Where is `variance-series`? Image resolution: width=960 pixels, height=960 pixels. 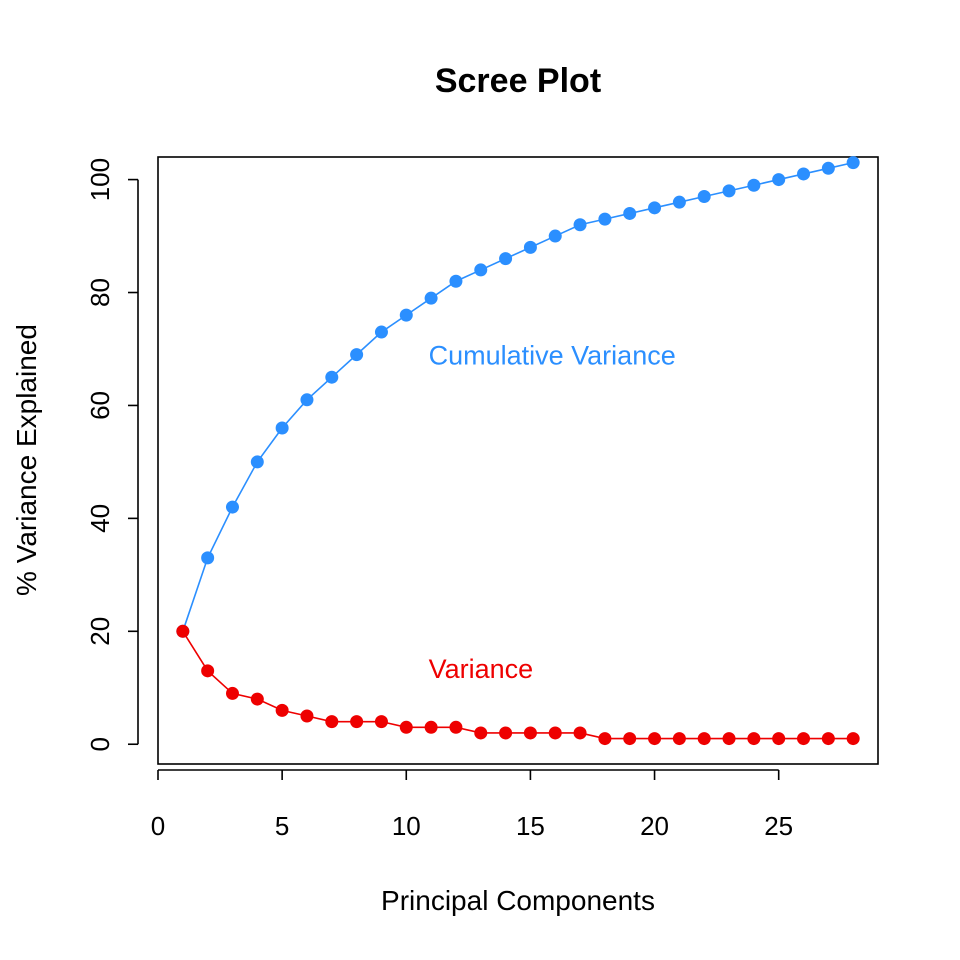 variance-series is located at coordinates (518, 685).